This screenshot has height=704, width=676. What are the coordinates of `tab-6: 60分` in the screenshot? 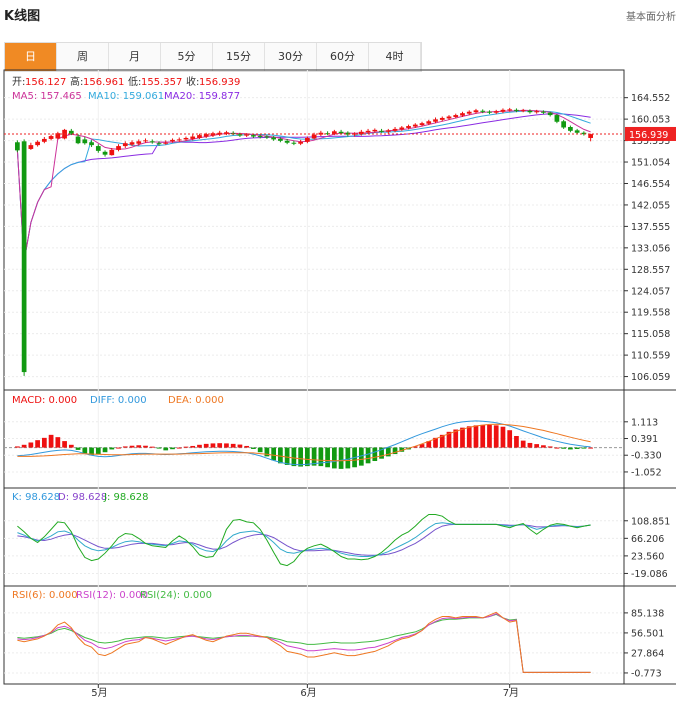 It's located at (343, 57).